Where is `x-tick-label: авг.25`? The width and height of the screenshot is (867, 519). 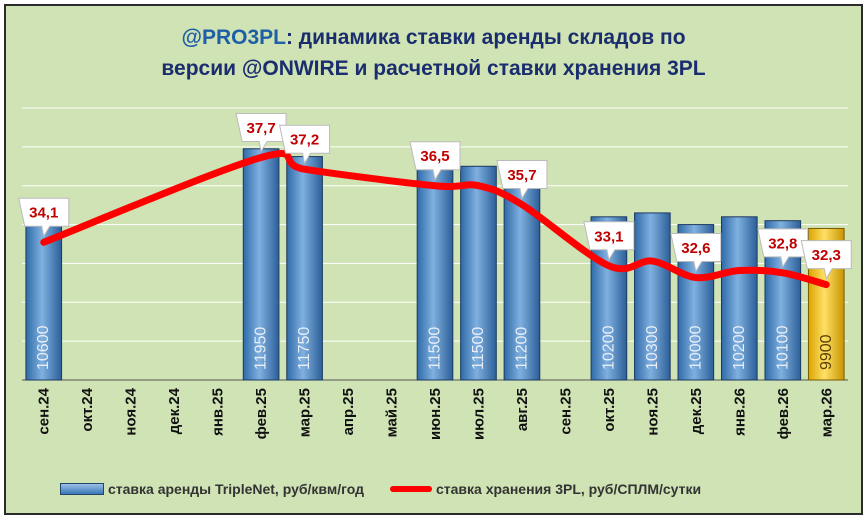 x-tick-label: авг.25 is located at coordinates (522, 409).